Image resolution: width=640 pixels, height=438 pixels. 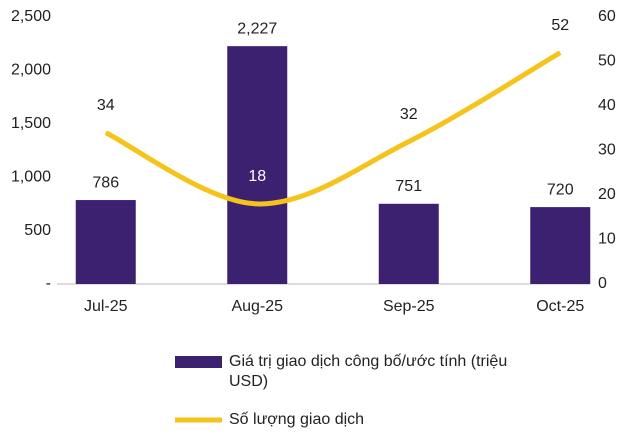 I want to click on y2-tick-label: 10, so click(x=607, y=239).